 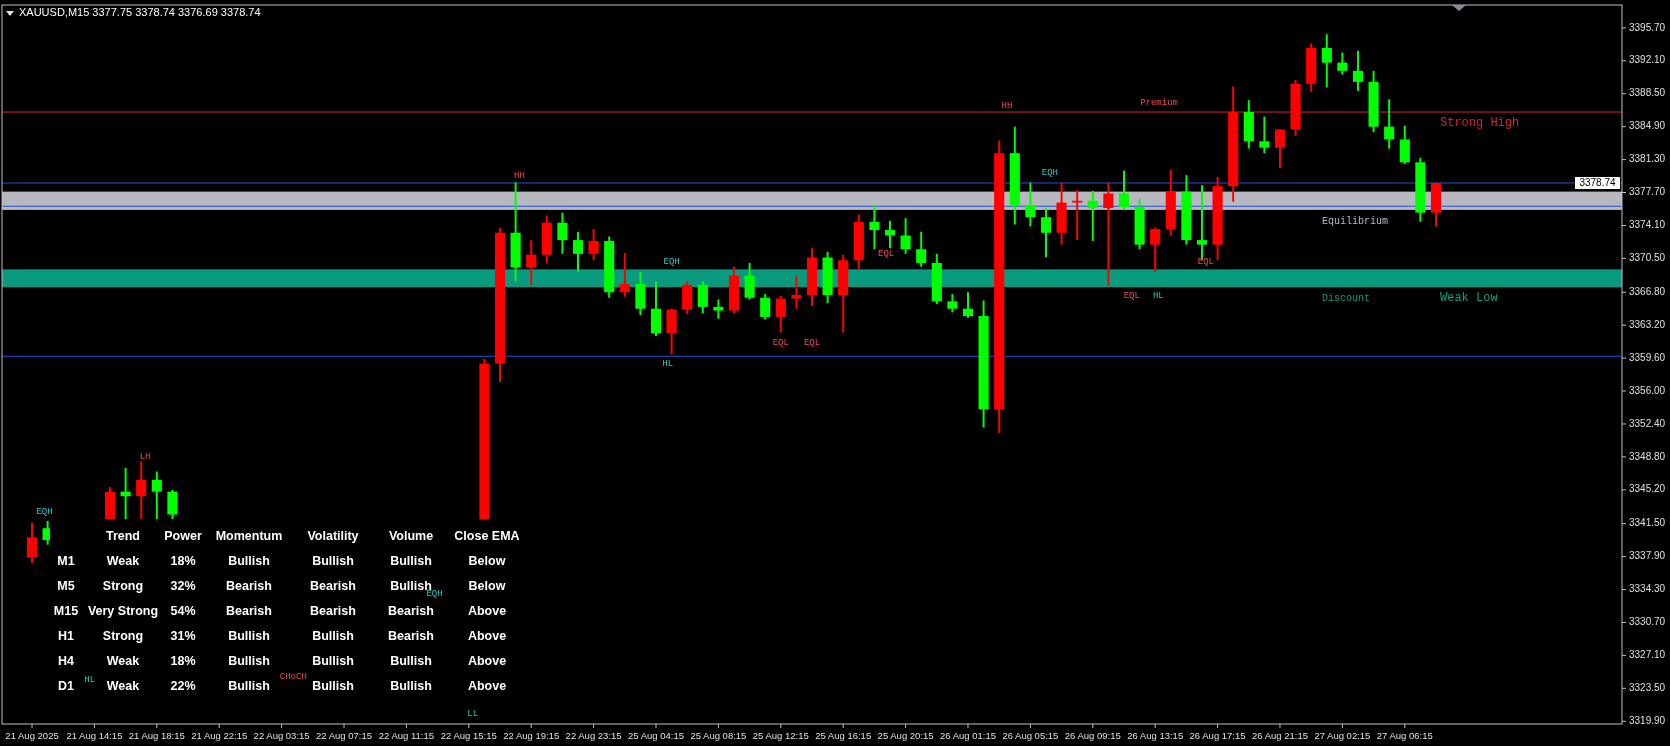 What do you see at coordinates (1647, 655) in the screenshot?
I see `y-tick-label: 3327.10` at bounding box center [1647, 655].